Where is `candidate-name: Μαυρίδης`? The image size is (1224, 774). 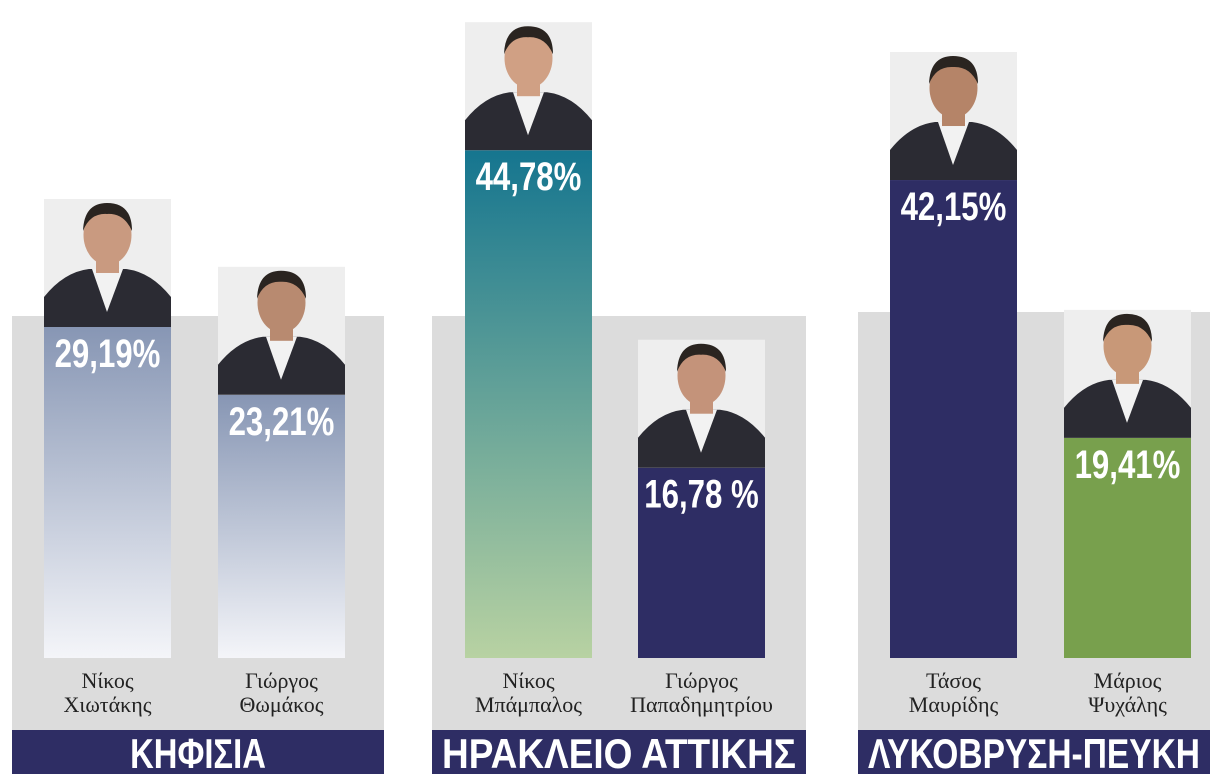
candidate-name: Μαυρίδης is located at coordinates (954, 704).